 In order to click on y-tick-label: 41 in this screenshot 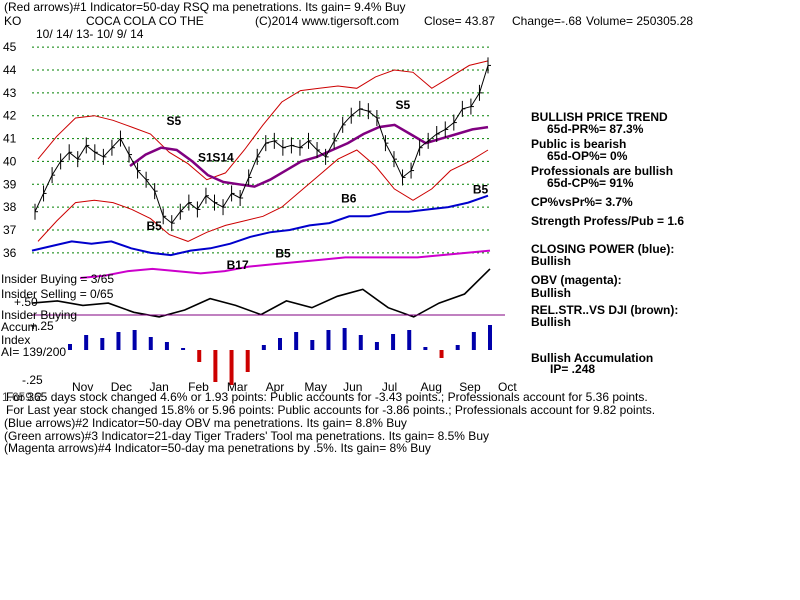, I will do `click(10, 139)`.